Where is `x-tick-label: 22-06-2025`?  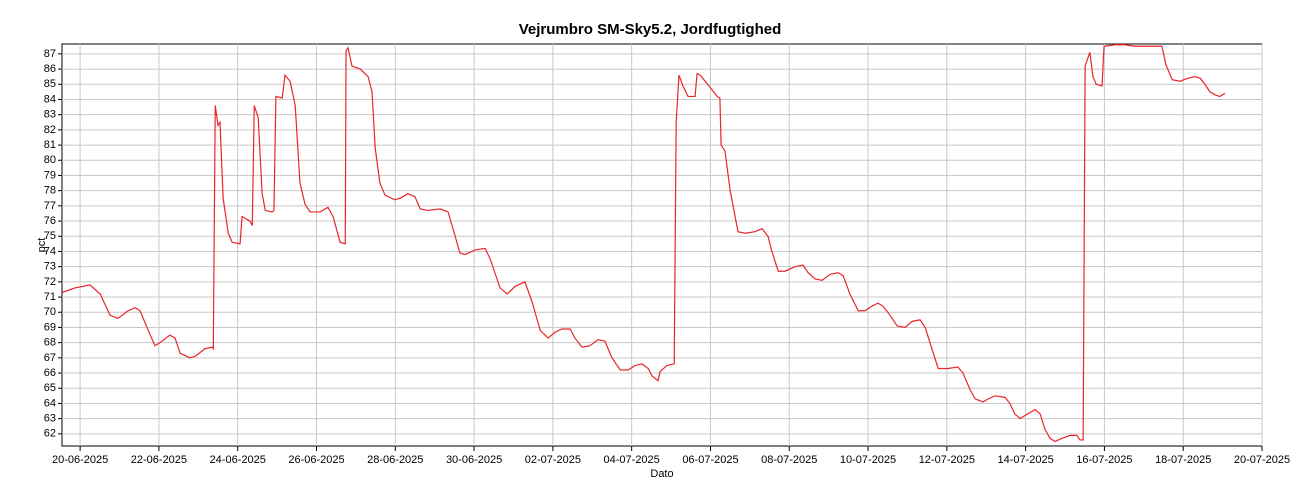
x-tick-label: 22-06-2025 is located at coordinates (159, 460).